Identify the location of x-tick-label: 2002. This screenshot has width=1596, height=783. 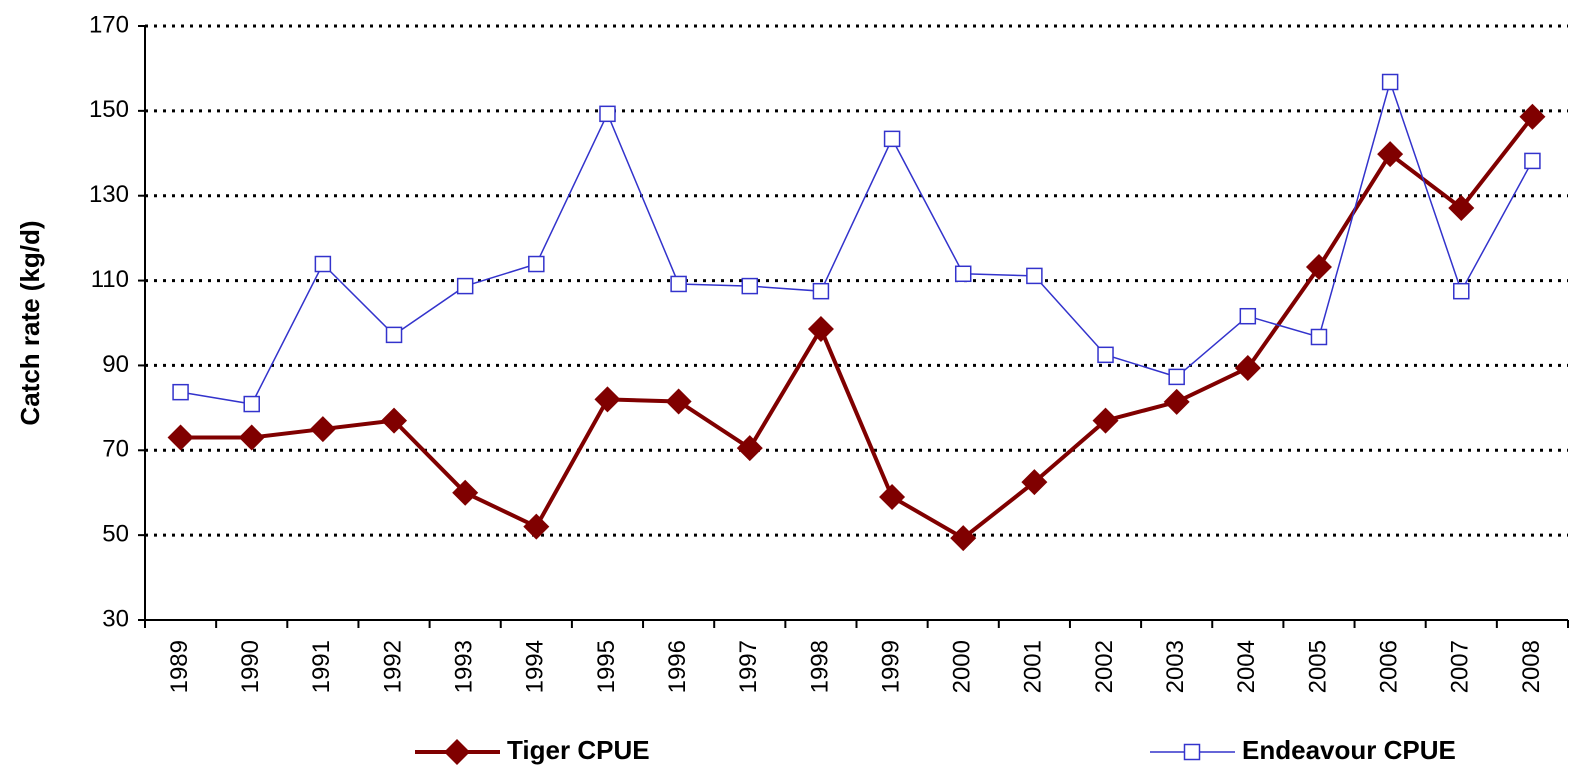
(1104, 666).